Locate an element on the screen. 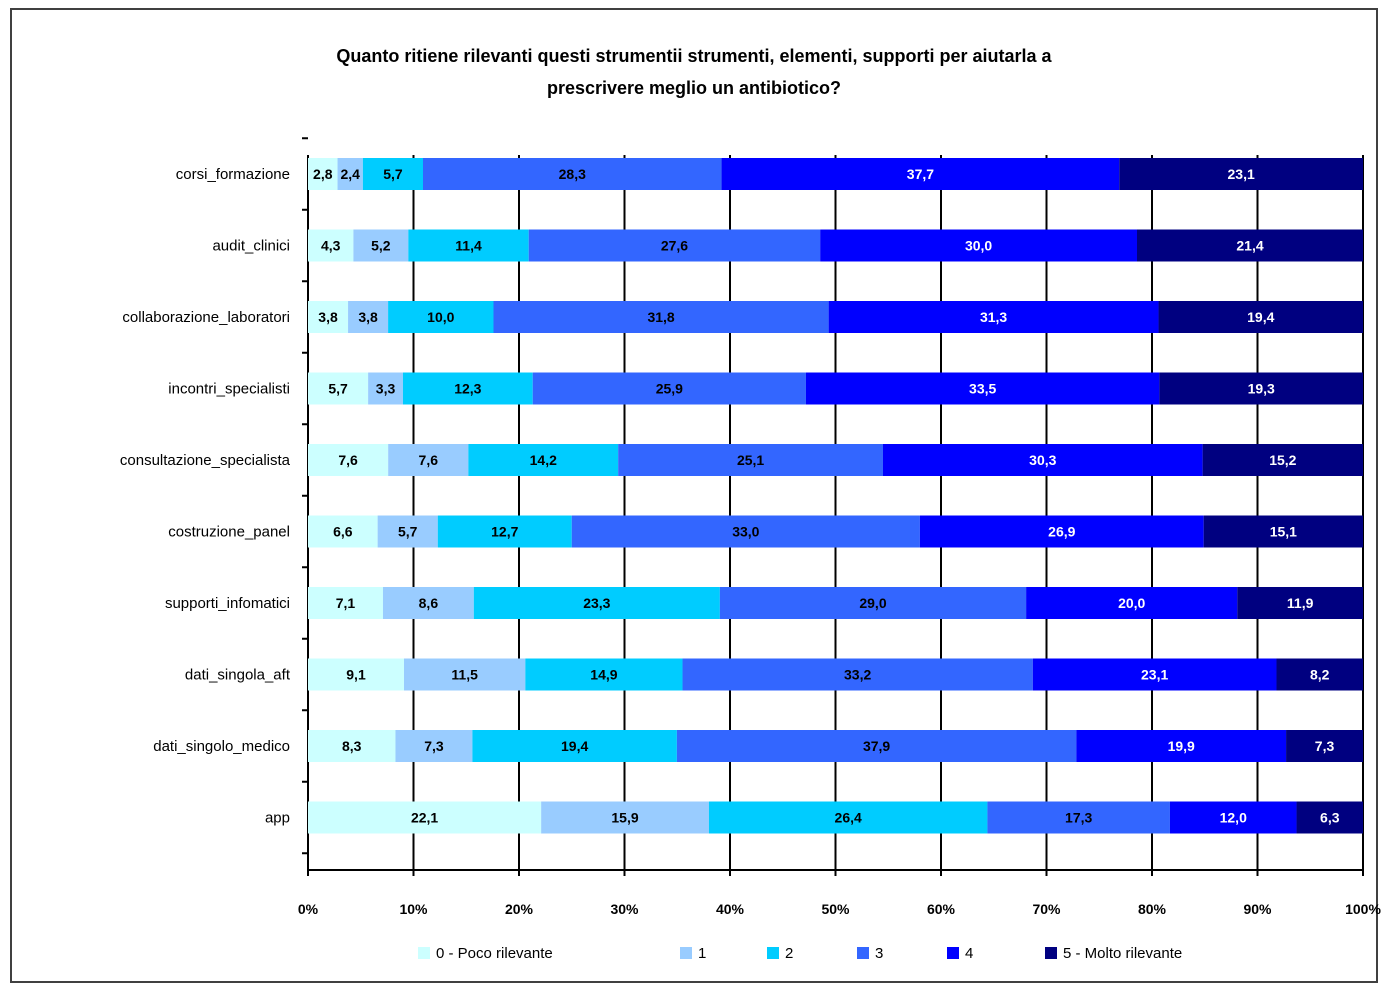 Image resolution: width=1386 pixels, height=989 pixels. category-label: supporti_infomatici is located at coordinates (227, 603).